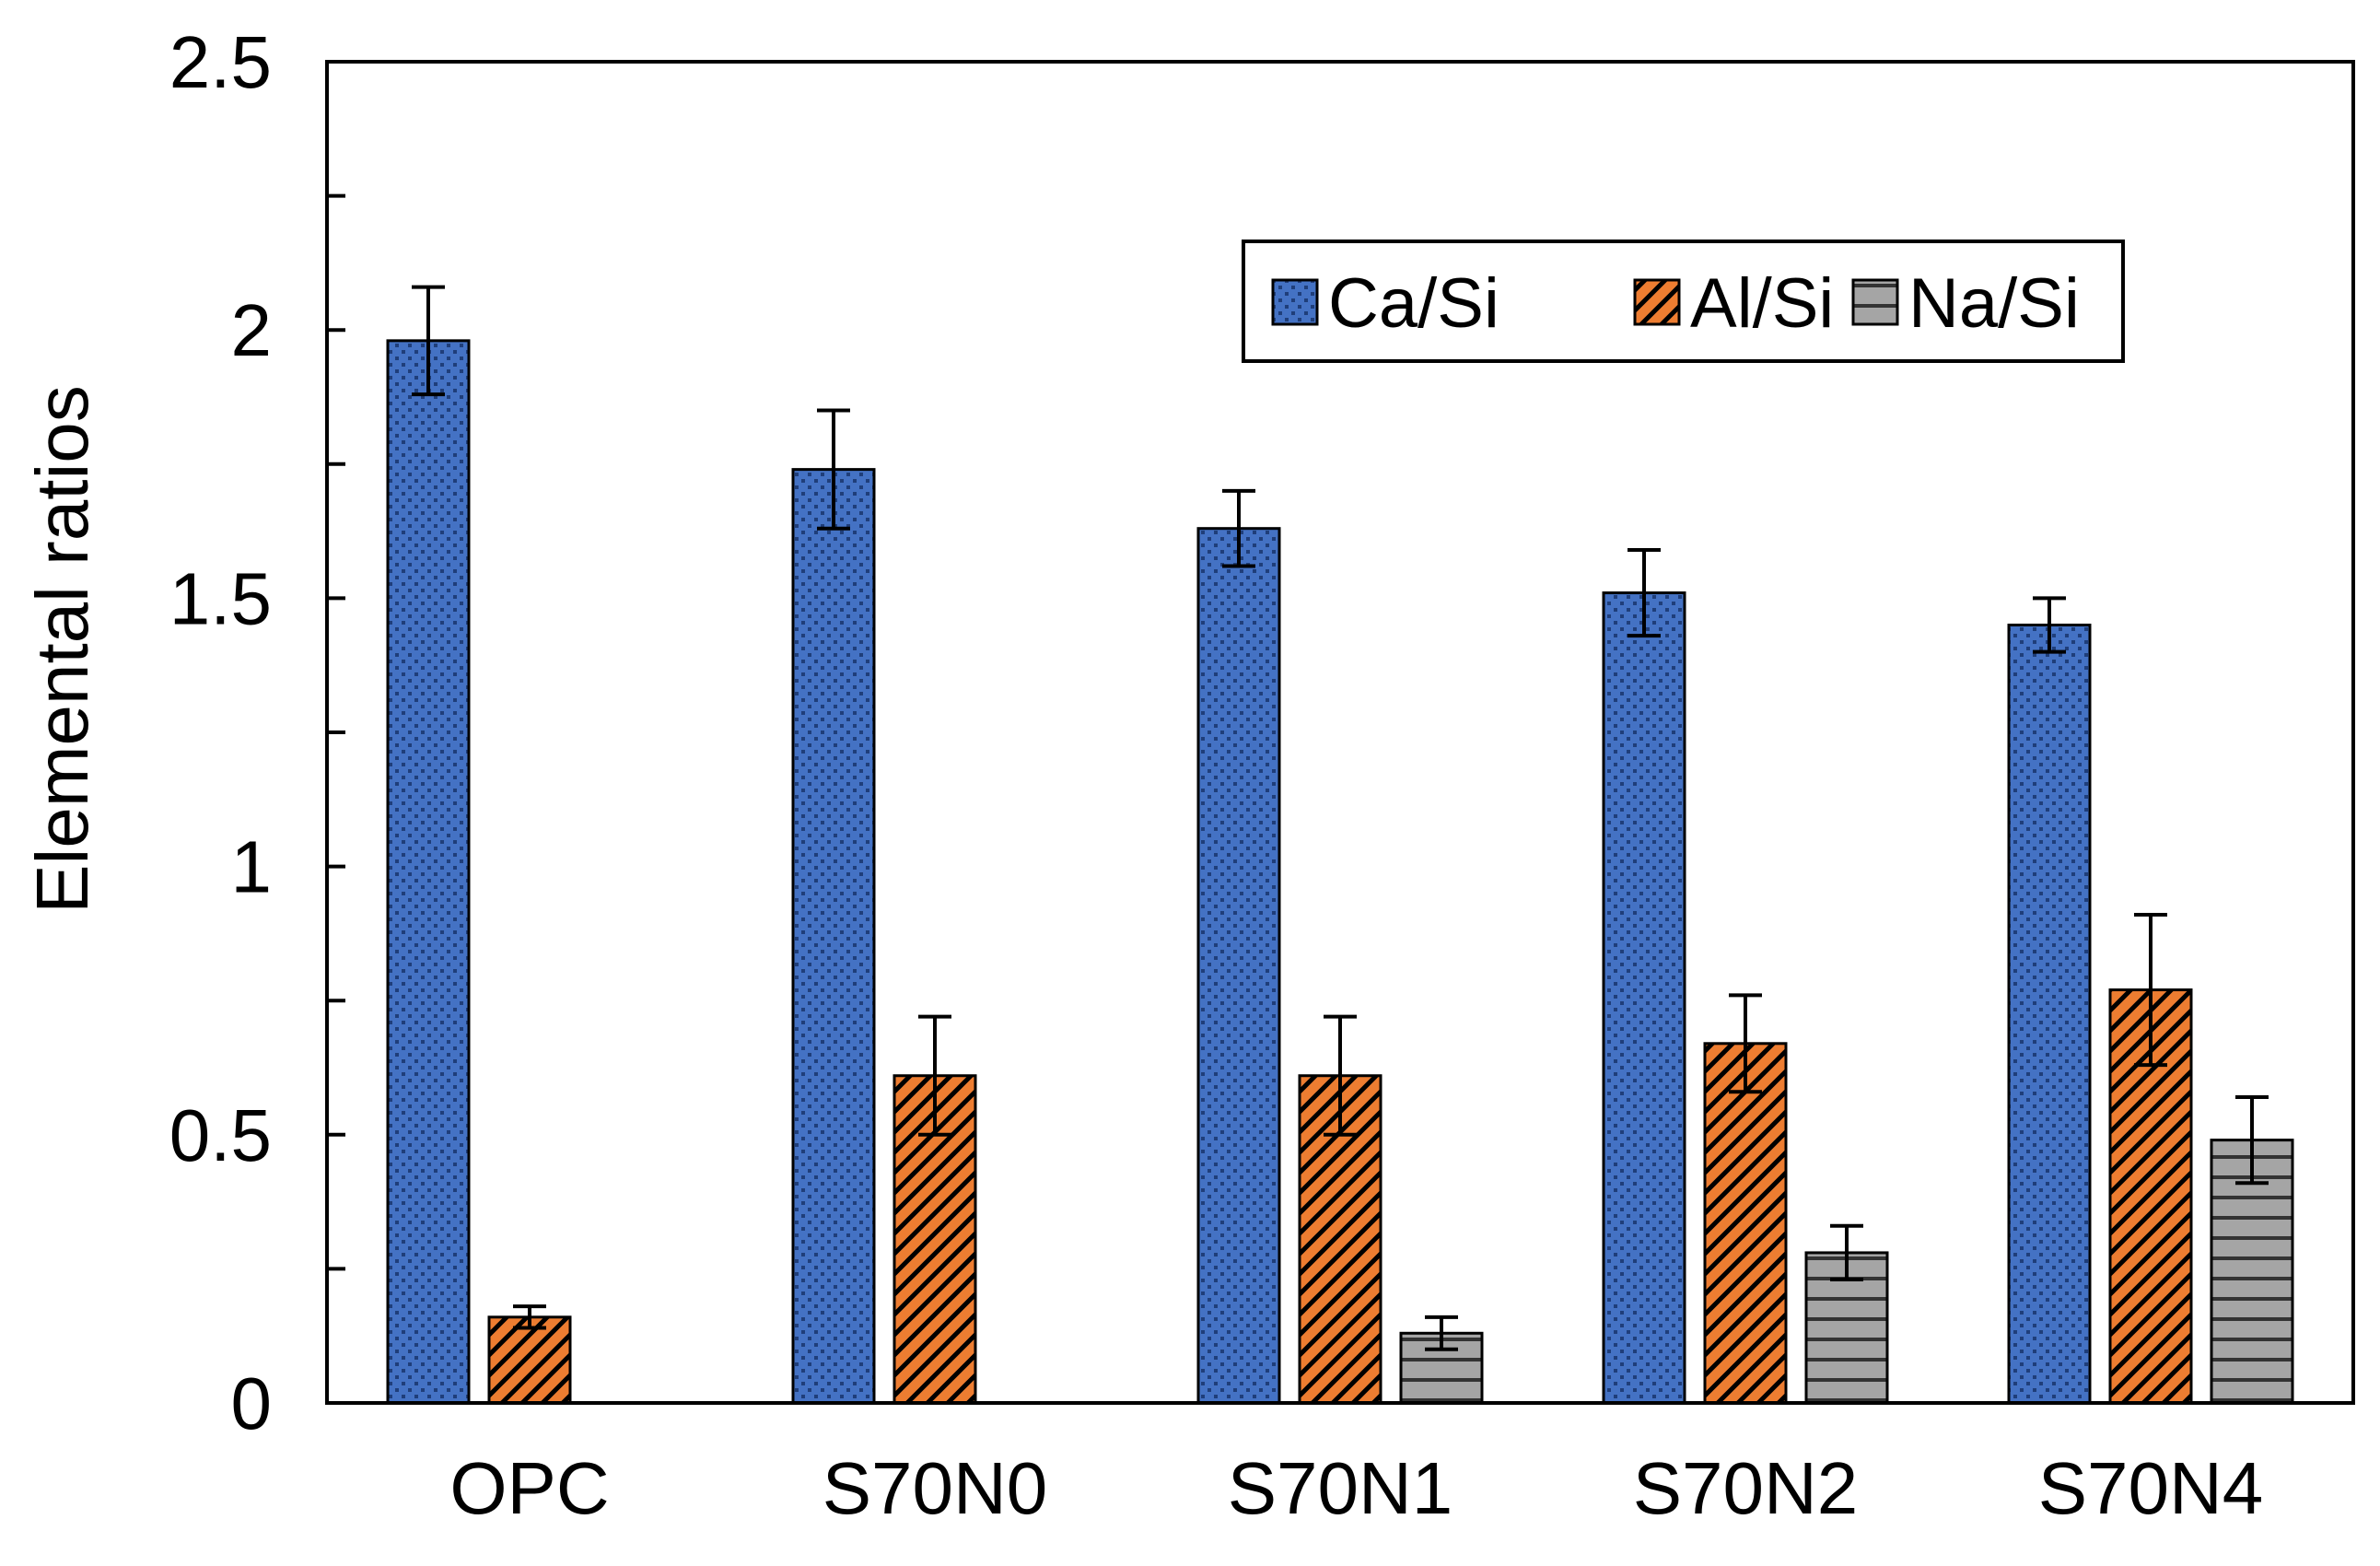 This screenshot has height=1566, width=2380. What do you see at coordinates (1295, 302) in the screenshot?
I see `legend-swatch-ca-si` at bounding box center [1295, 302].